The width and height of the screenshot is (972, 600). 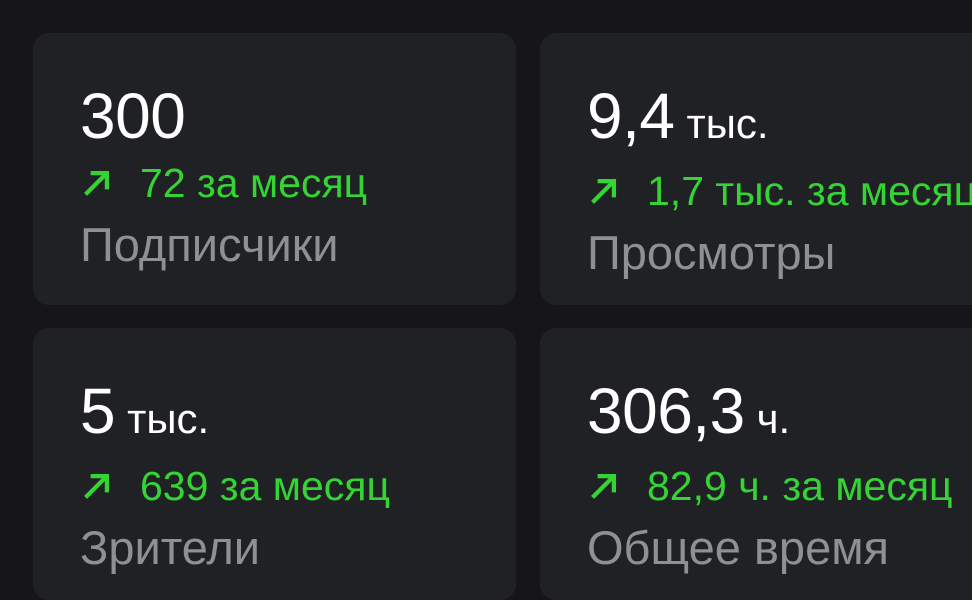 I want to click on stat-change: 639 за месяц, so click(x=283, y=486).